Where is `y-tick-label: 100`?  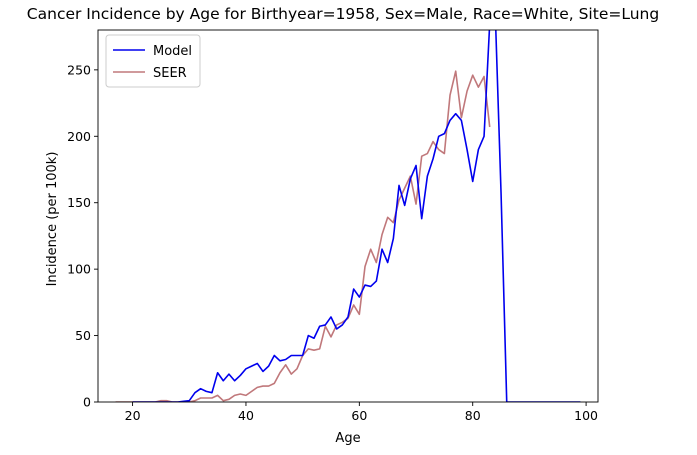
y-tick-label: 100 is located at coordinates (79, 269).